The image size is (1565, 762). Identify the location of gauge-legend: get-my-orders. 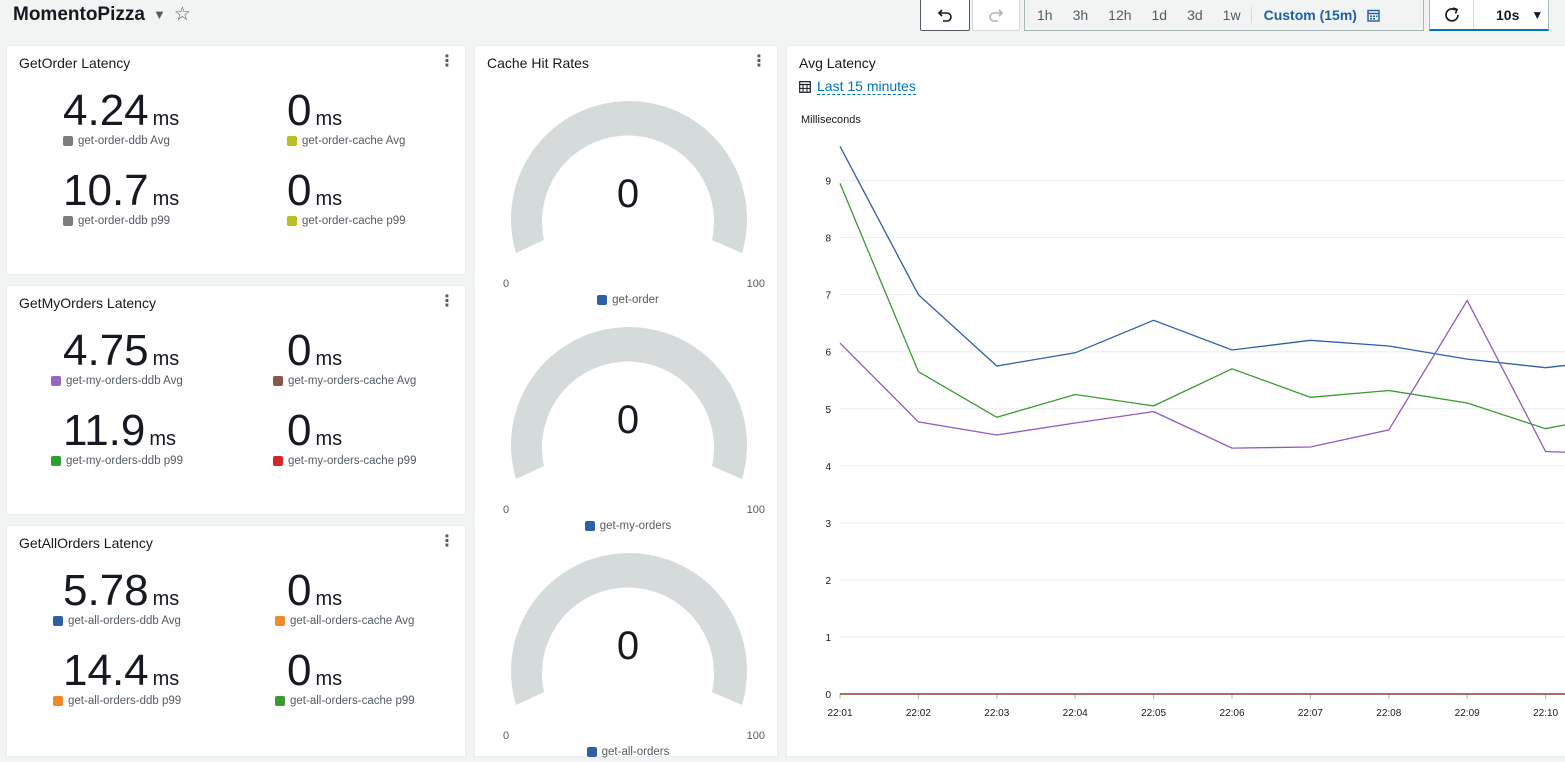
(628, 526).